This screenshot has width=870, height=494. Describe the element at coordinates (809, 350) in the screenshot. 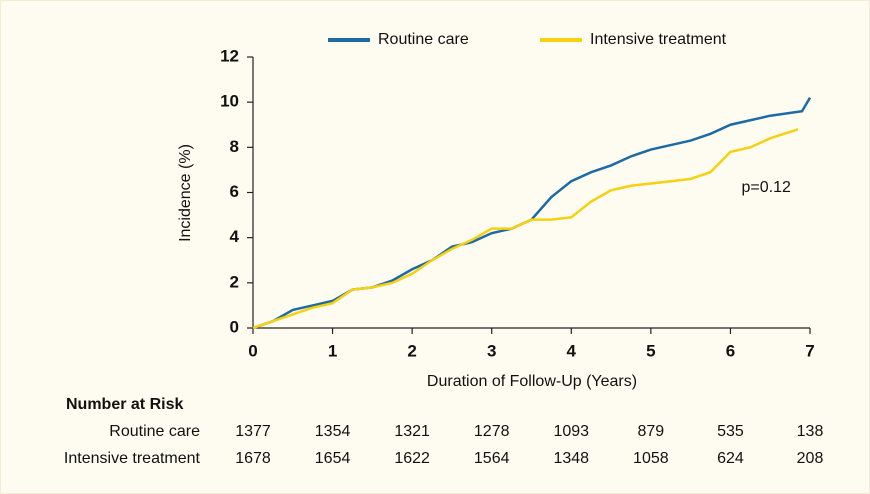

I see `x-tick-label: 7` at that location.